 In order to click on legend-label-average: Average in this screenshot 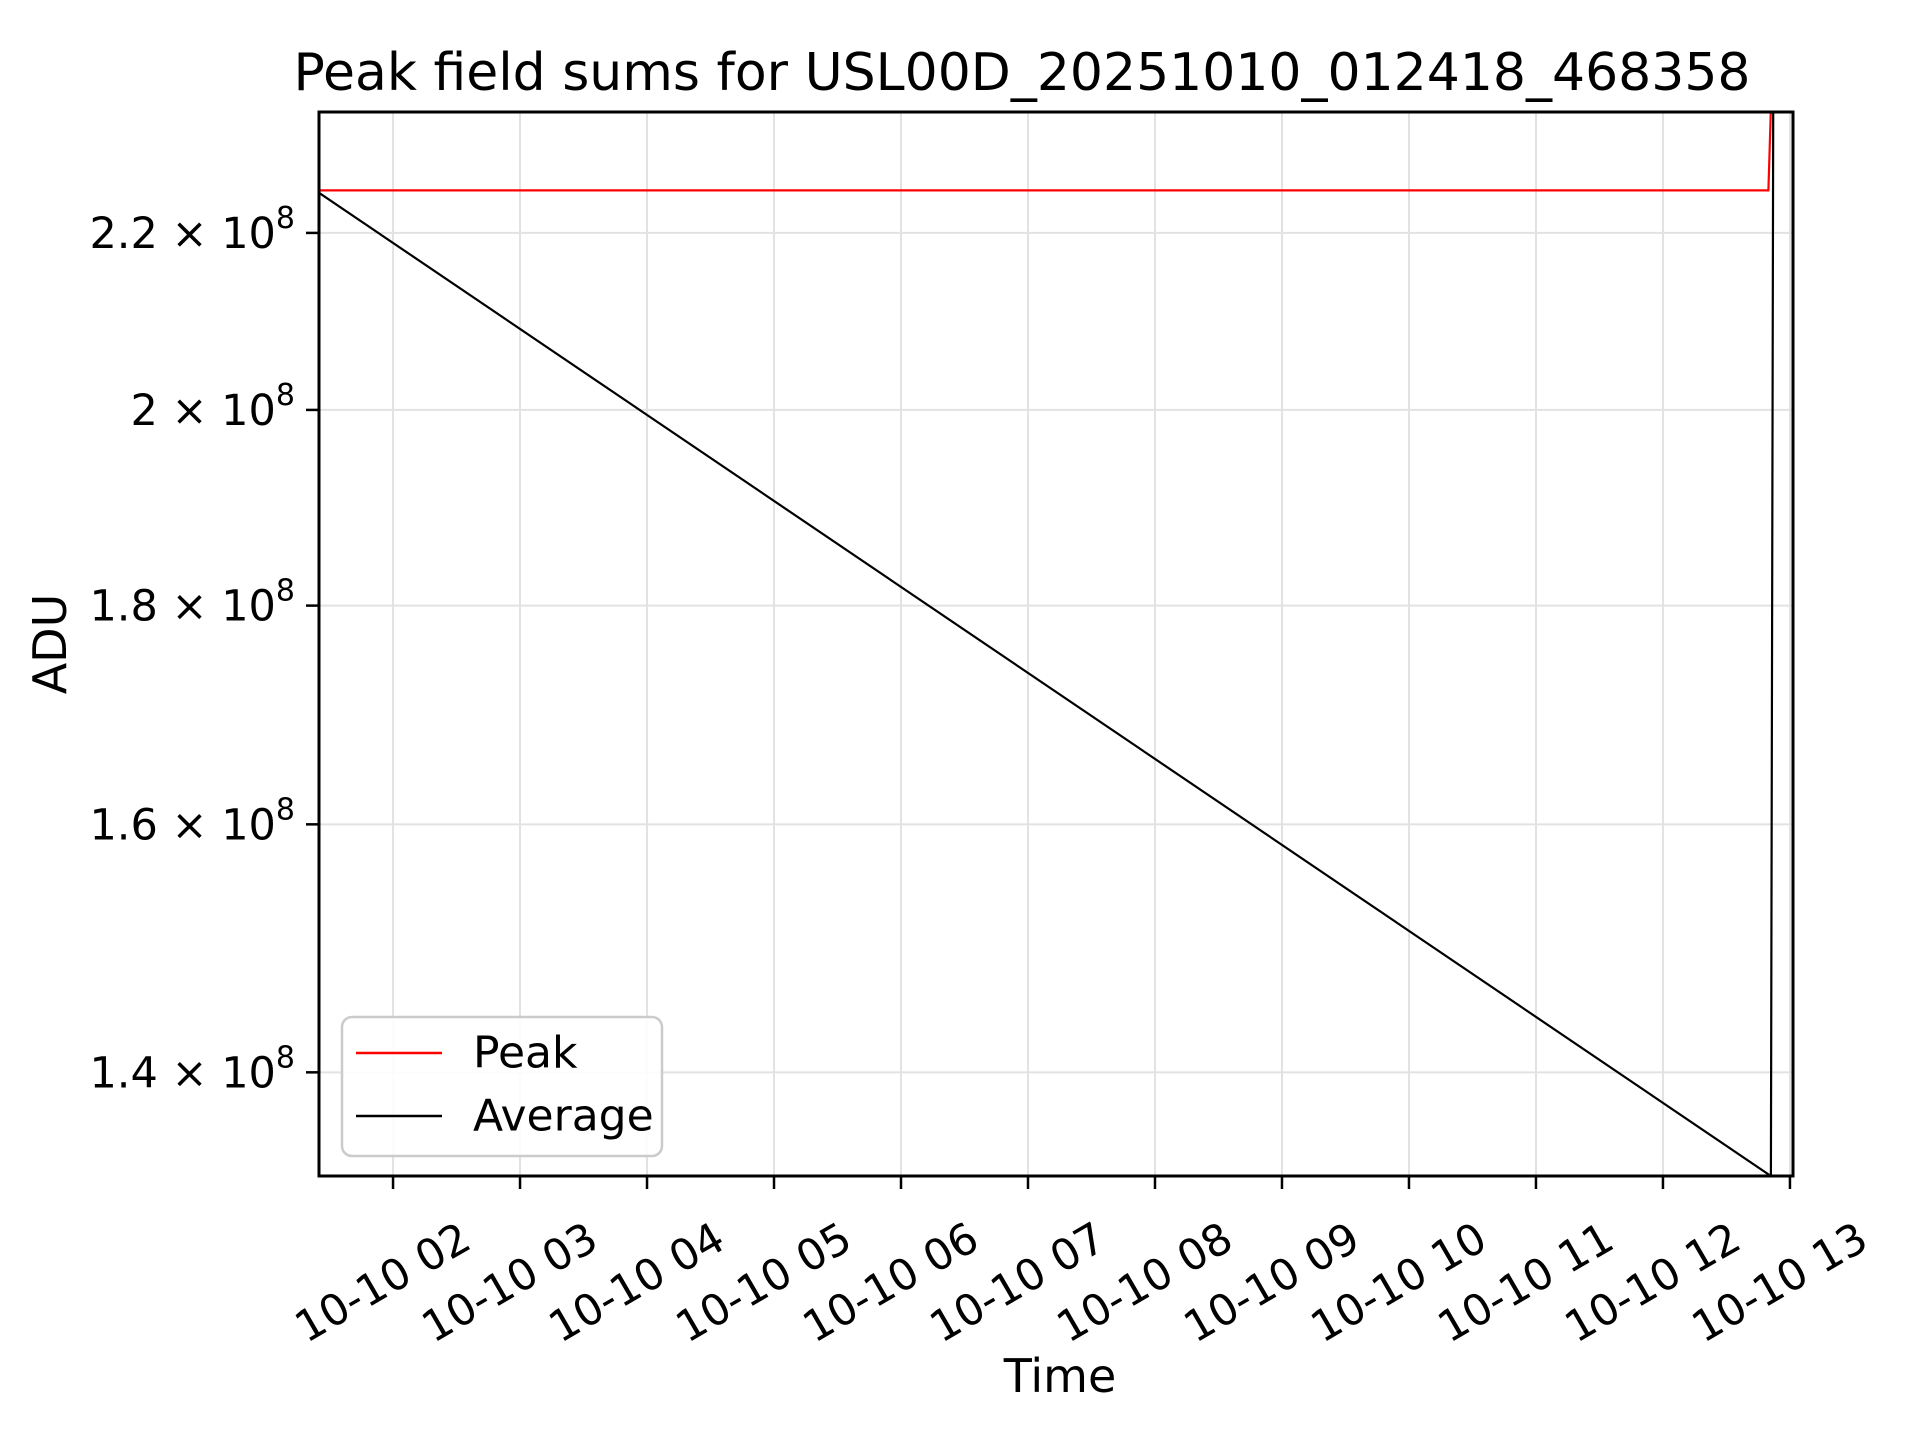, I will do `click(563, 1116)`.